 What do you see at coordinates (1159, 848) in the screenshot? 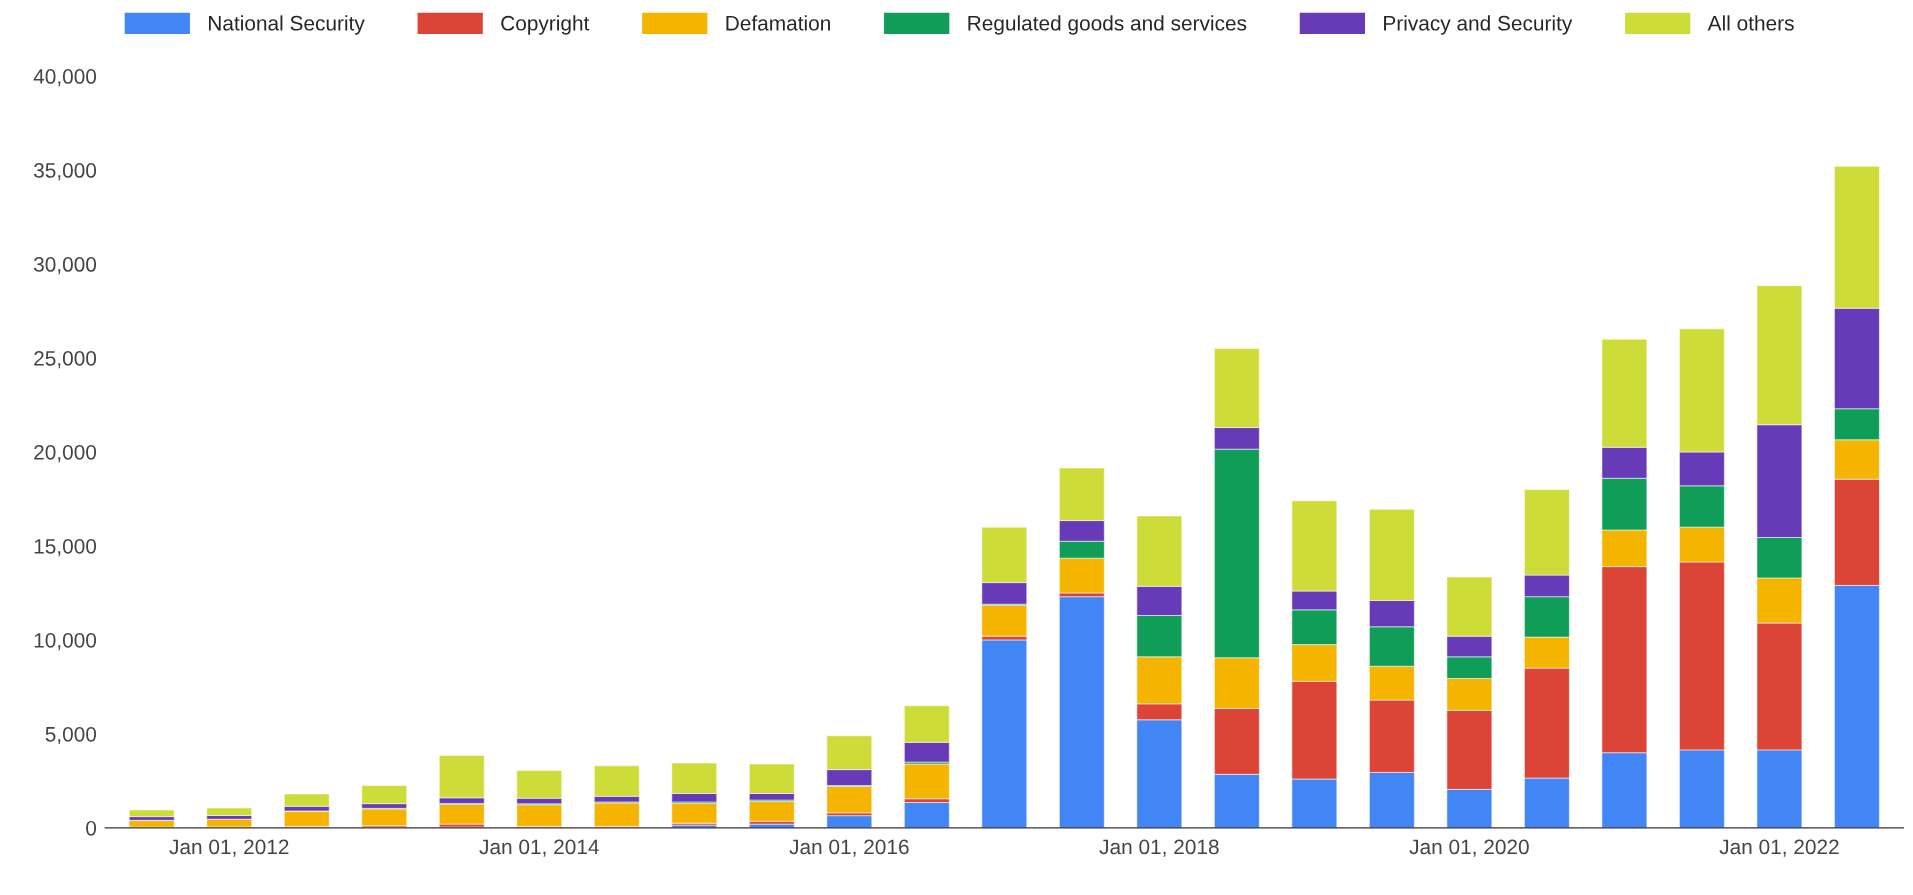
I see `x-tick-label: Jan 01, 2018` at bounding box center [1159, 848].